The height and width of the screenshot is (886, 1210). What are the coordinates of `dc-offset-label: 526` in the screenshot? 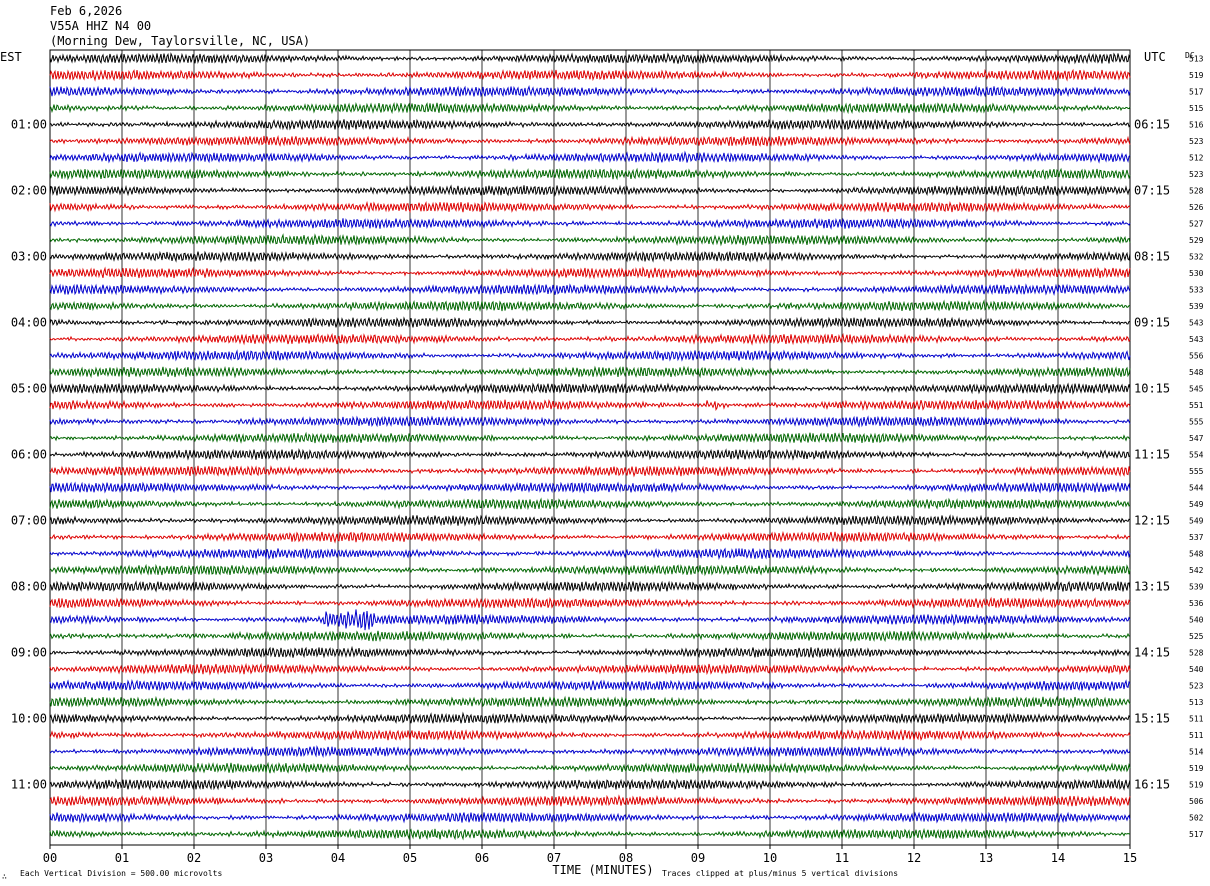 It's located at (1196, 207).